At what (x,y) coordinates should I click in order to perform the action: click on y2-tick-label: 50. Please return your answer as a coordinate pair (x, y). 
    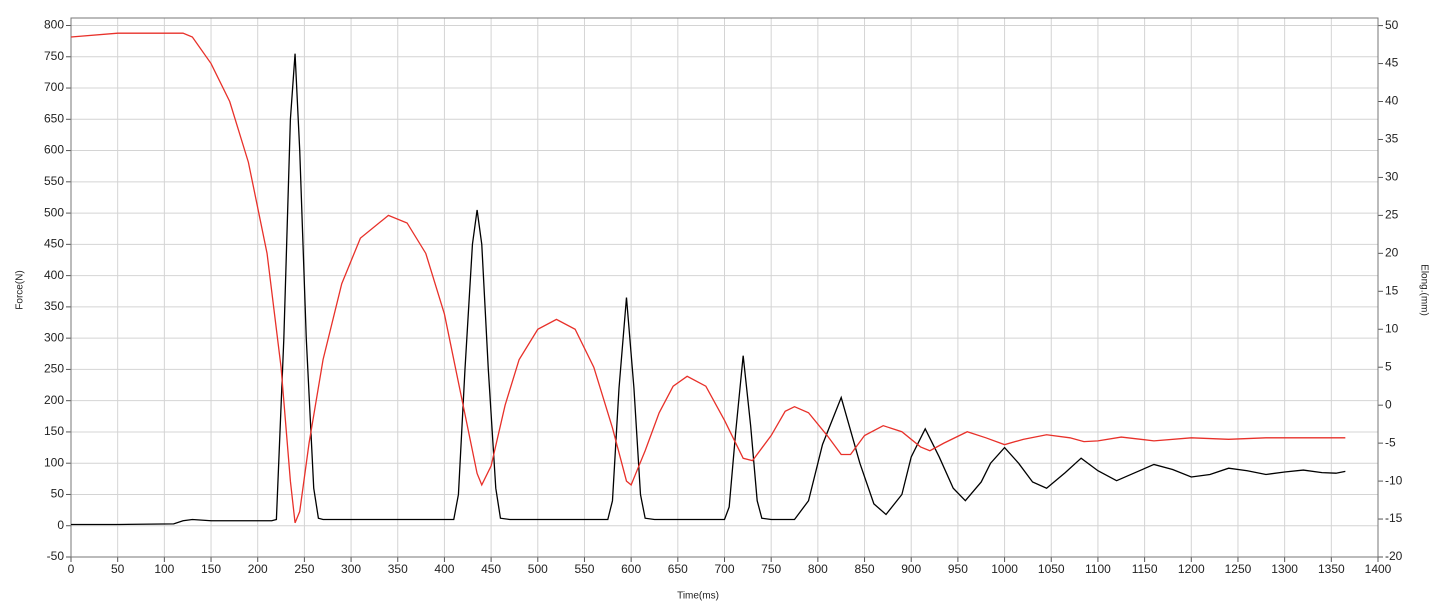
    Looking at the image, I should click on (1392, 25).